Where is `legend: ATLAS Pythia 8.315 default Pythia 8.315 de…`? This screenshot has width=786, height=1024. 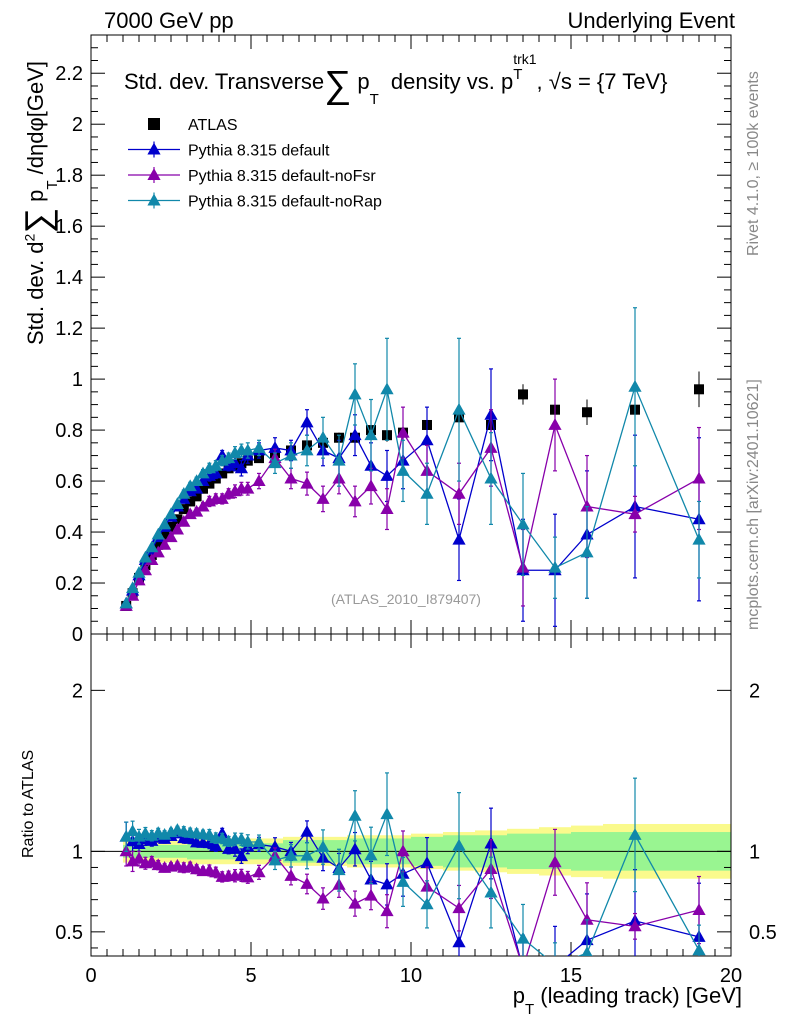 legend: ATLAS Pythia 8.315 default Pythia 8.315 de… is located at coordinates (255, 164).